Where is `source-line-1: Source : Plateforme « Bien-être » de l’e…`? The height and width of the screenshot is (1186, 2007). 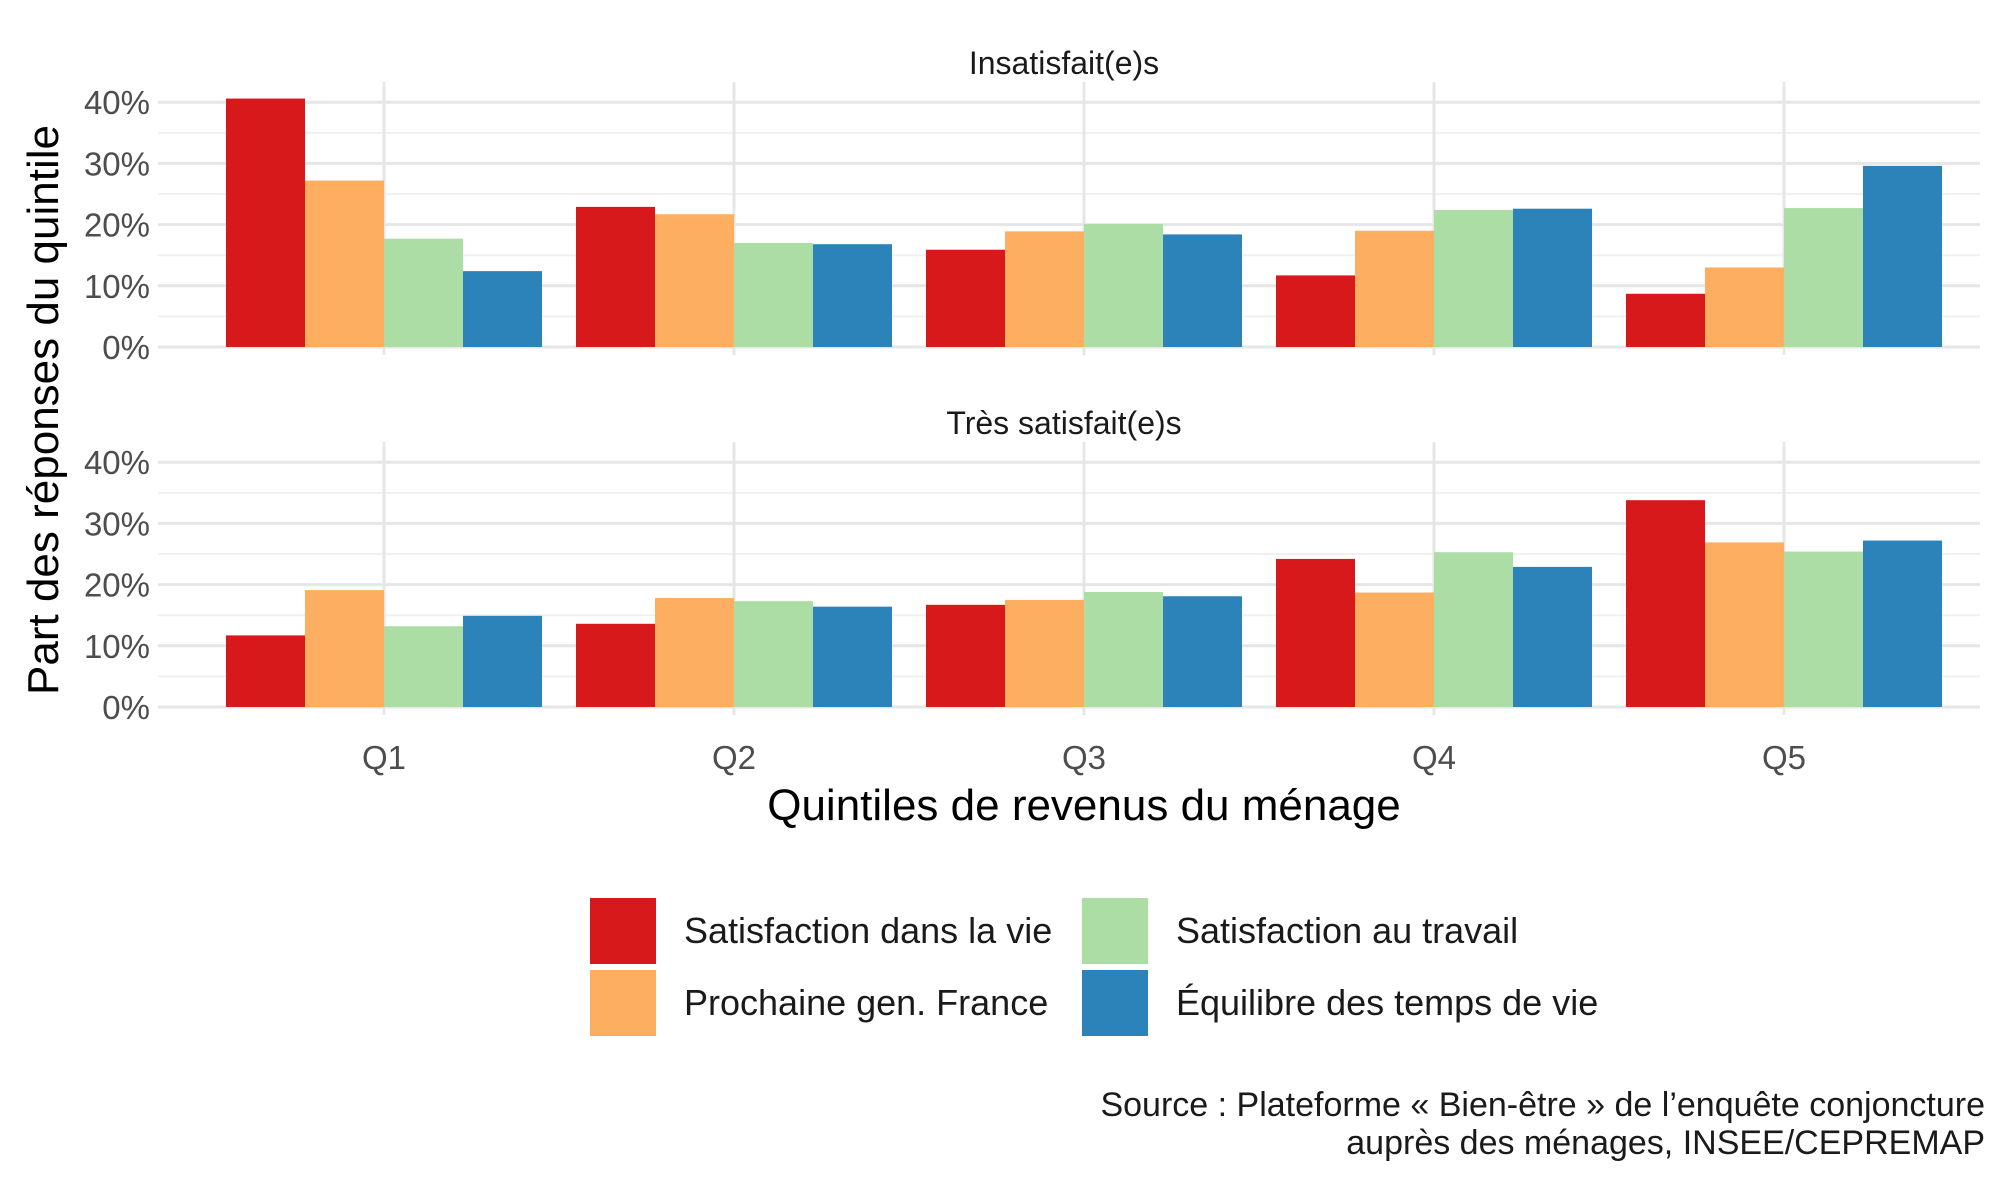
source-line-1: Source : Plateforme « Bien-être » de l’e… is located at coordinates (1542, 1105).